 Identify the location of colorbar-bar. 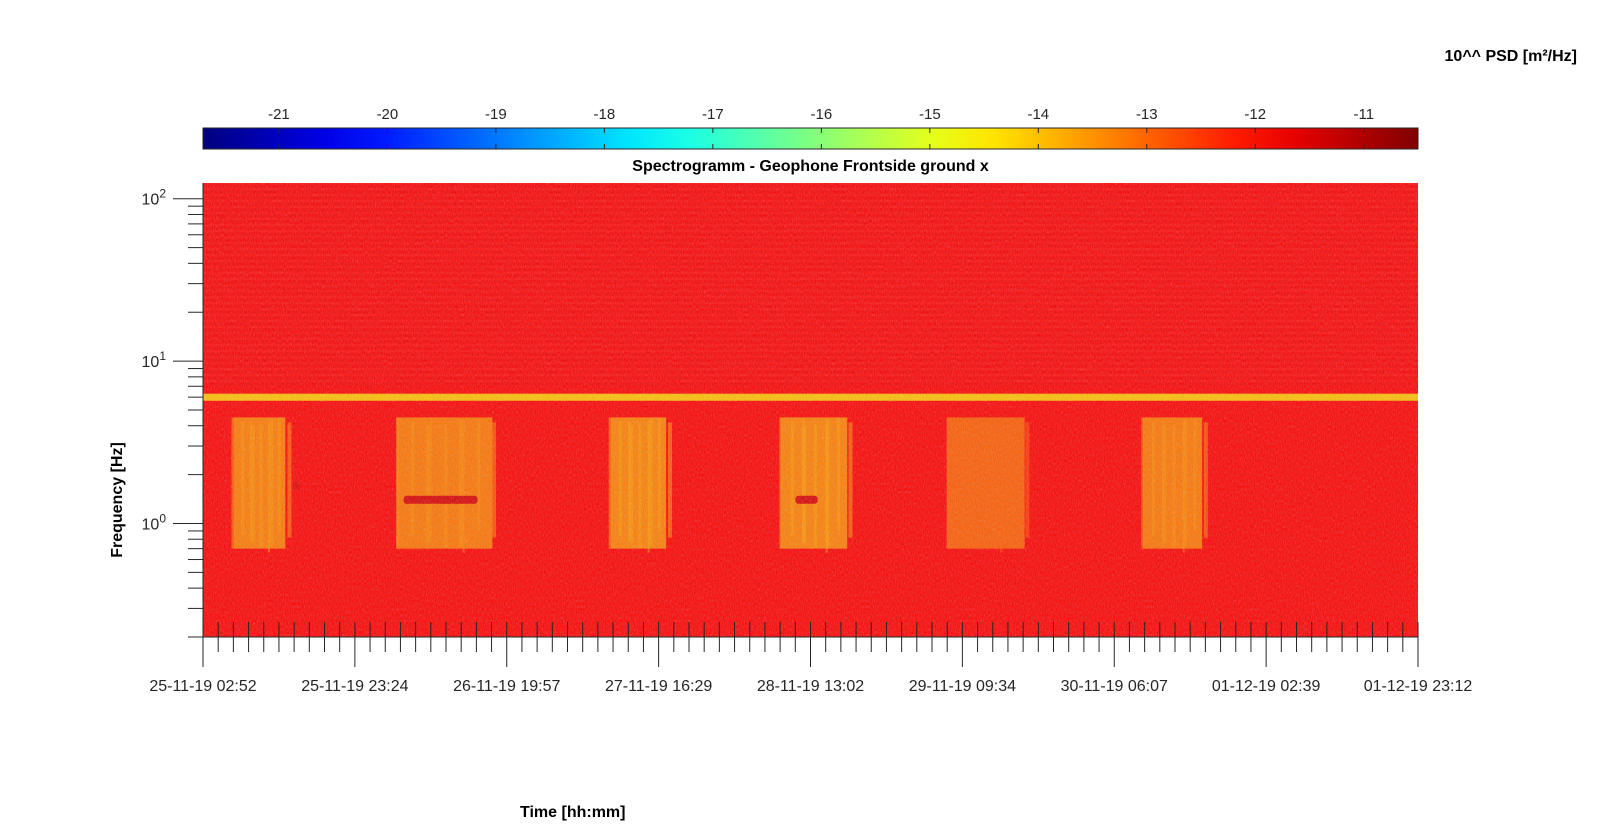
(810, 138).